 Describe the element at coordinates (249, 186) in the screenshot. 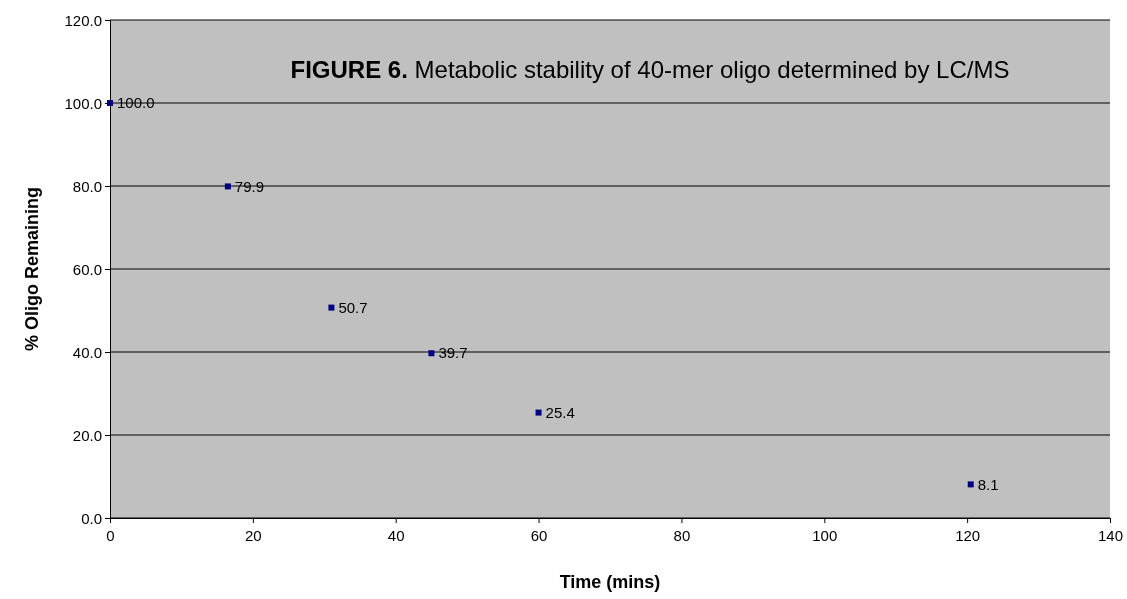

I see `data-label: 79.9` at that location.